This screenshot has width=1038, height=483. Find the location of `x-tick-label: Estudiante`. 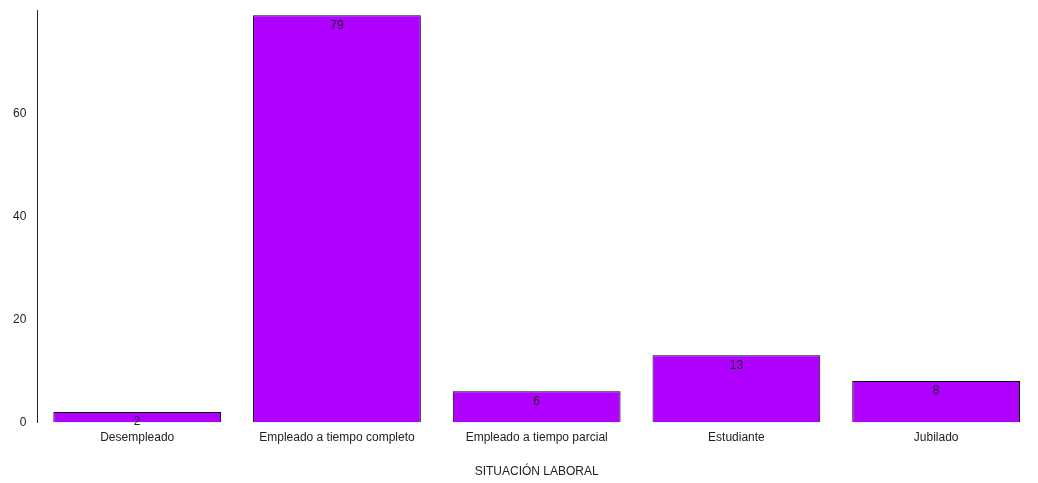

x-tick-label: Estudiante is located at coordinates (737, 436).